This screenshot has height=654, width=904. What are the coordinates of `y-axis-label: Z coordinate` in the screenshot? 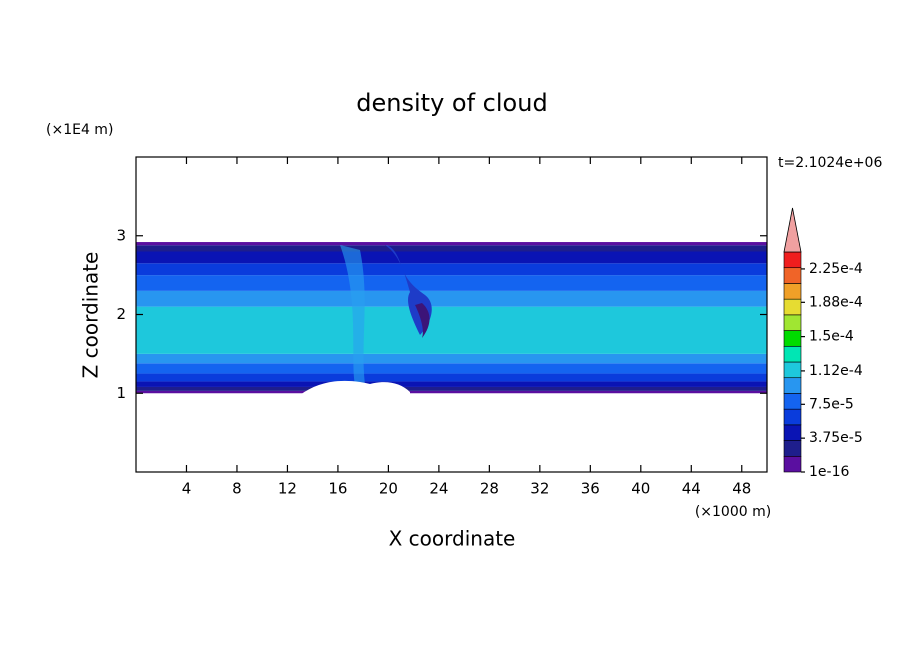 It's located at (91, 315).